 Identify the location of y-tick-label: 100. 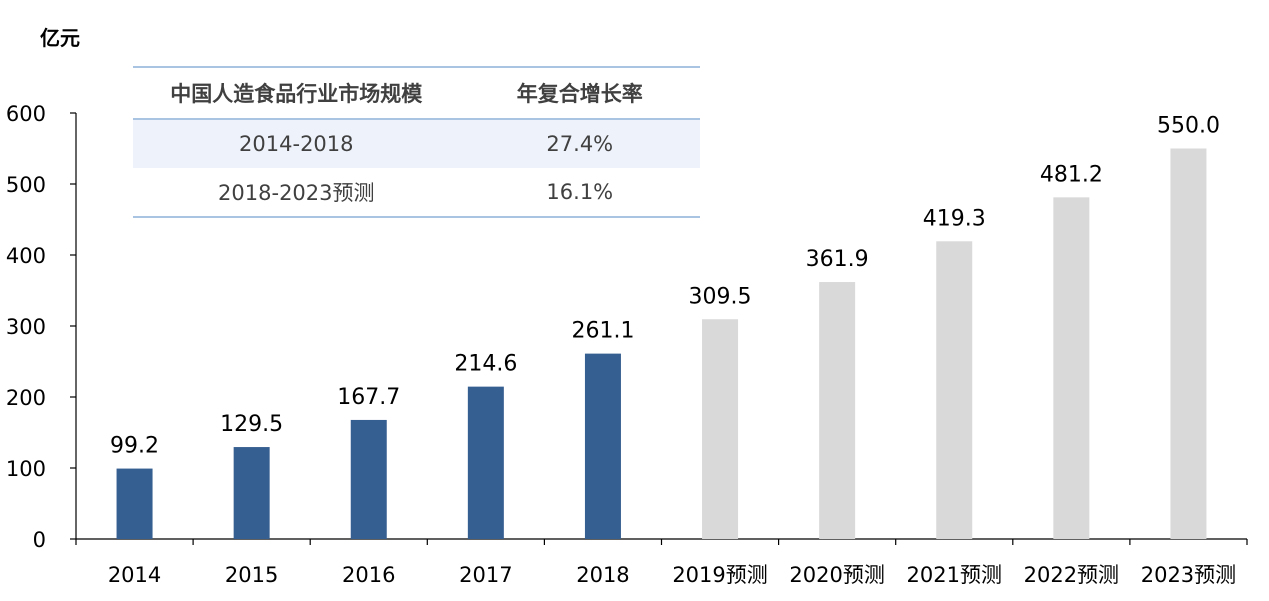
(26, 469).